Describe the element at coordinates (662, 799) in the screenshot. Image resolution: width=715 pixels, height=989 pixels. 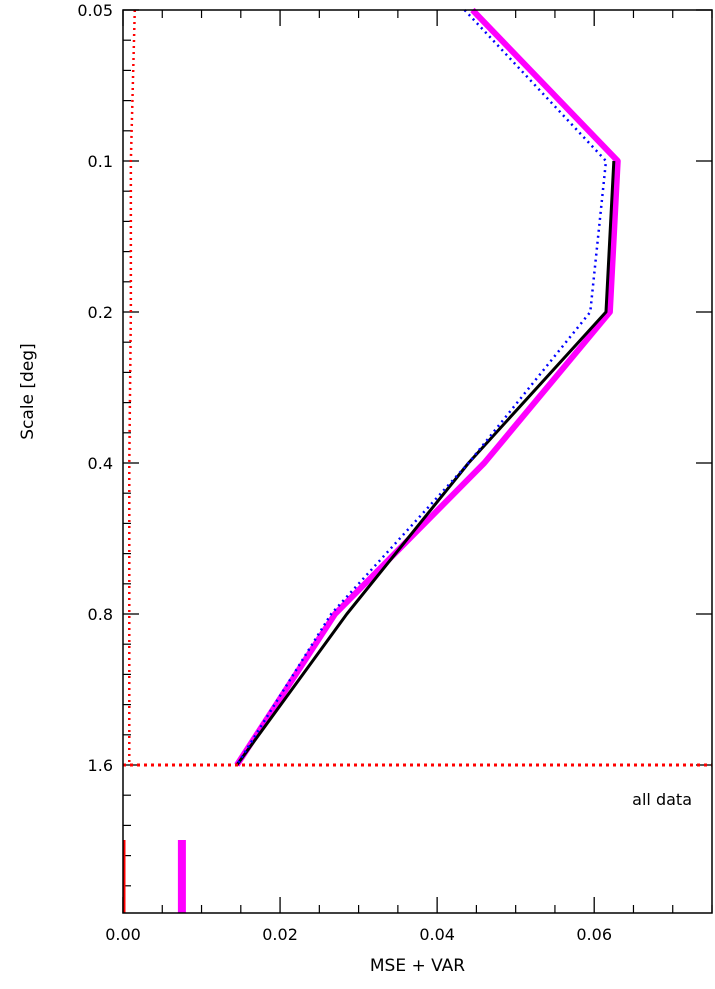
I see `all-data-label: all data` at that location.